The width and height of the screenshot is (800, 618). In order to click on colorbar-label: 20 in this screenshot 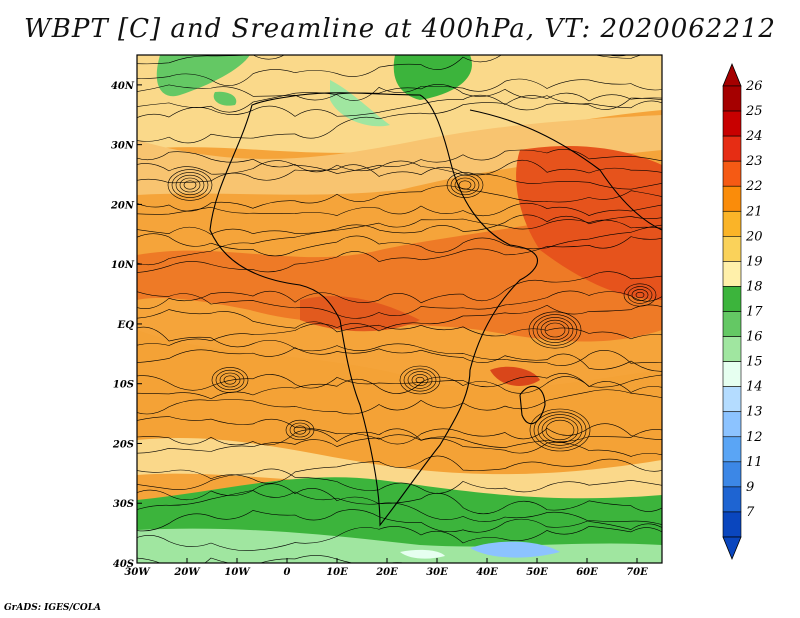, I will do `click(754, 236)`.